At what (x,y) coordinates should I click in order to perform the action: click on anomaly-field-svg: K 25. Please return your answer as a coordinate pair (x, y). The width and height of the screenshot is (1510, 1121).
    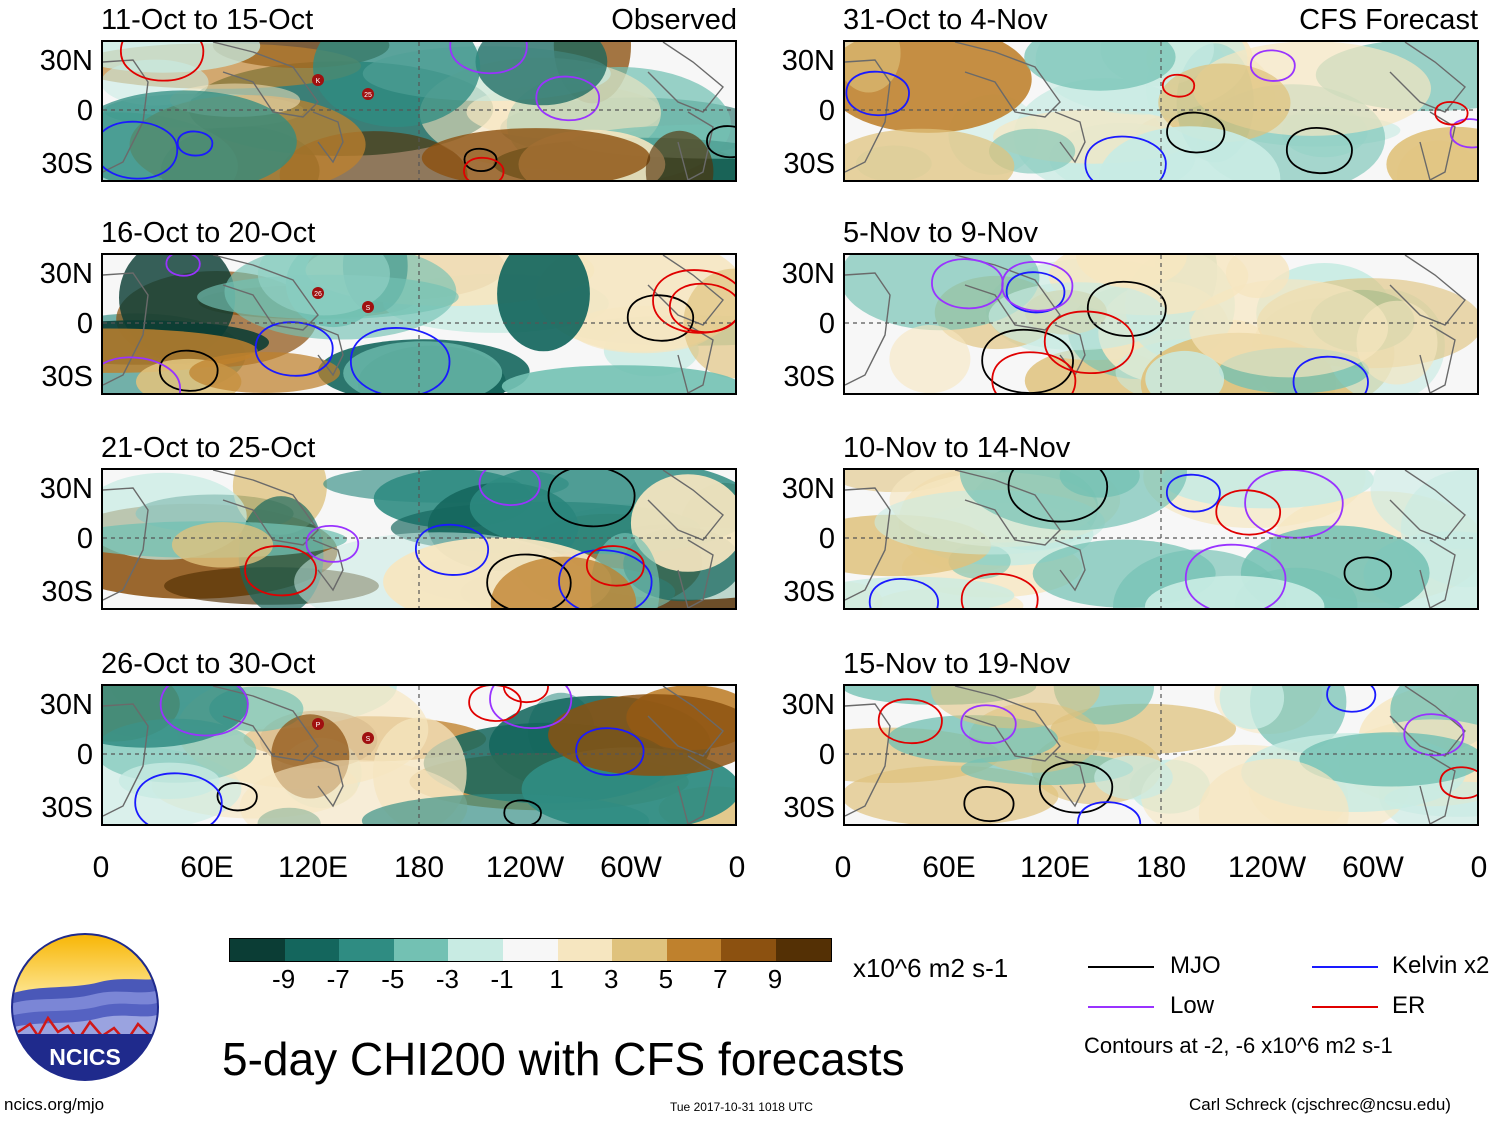
    Looking at the image, I should click on (419, 111).